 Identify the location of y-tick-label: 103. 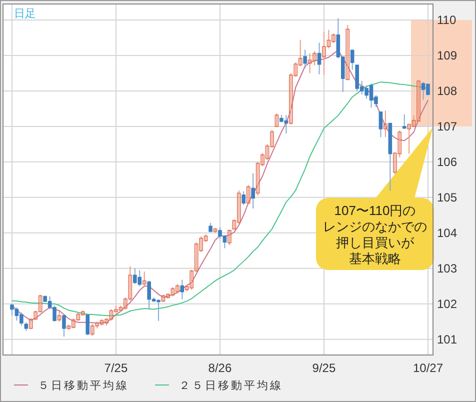
(447, 268).